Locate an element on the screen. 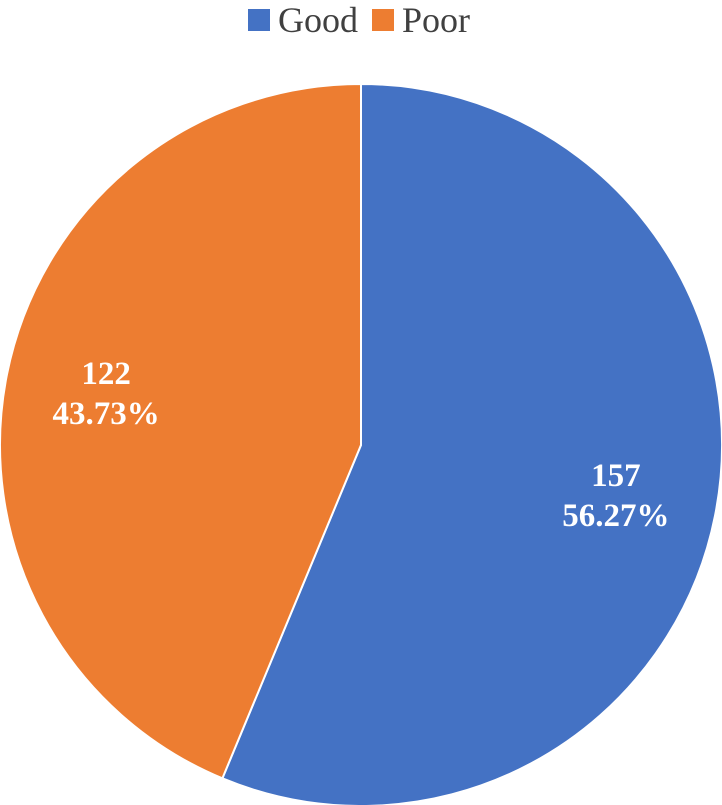 The height and width of the screenshot is (805, 722). legend-swatch-good is located at coordinates (259, 20).